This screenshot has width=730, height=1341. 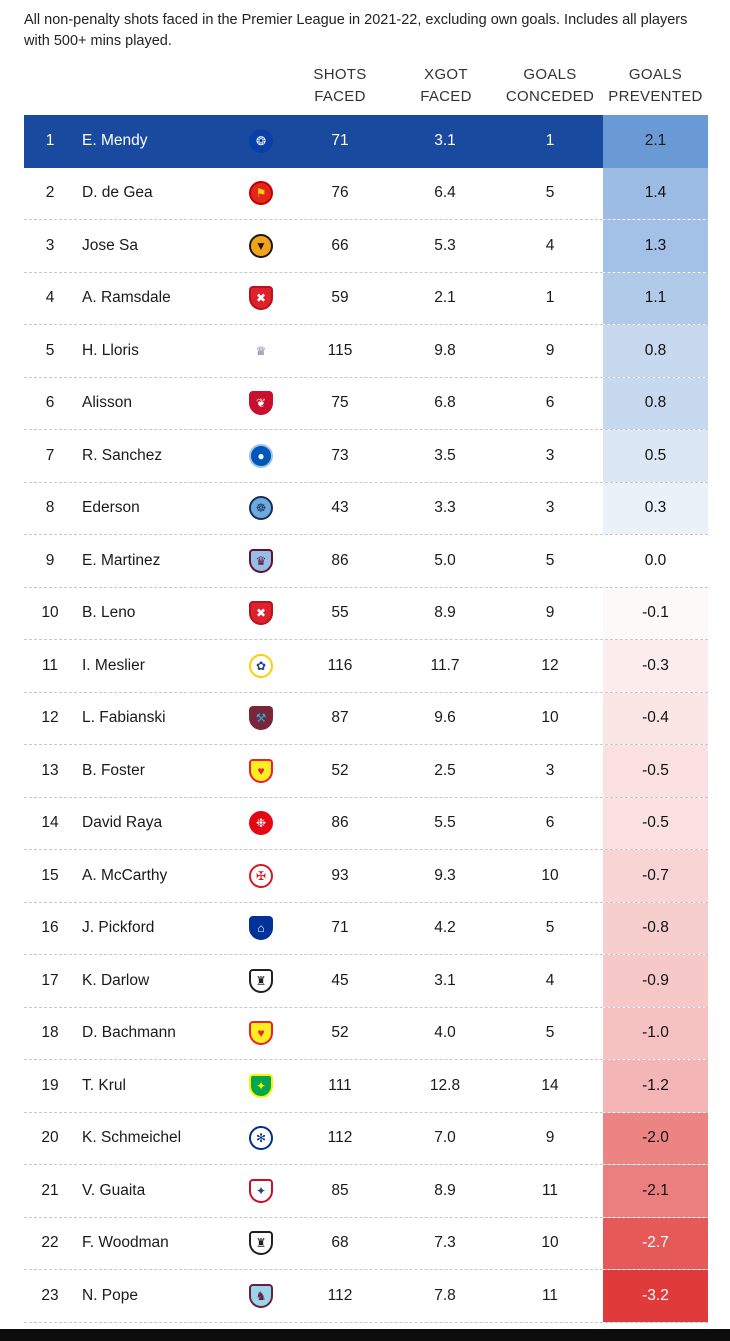 I want to click on table-row: 3 Jose Sa ▼ 66 5.3 4 1.3, so click(x=366, y=246).